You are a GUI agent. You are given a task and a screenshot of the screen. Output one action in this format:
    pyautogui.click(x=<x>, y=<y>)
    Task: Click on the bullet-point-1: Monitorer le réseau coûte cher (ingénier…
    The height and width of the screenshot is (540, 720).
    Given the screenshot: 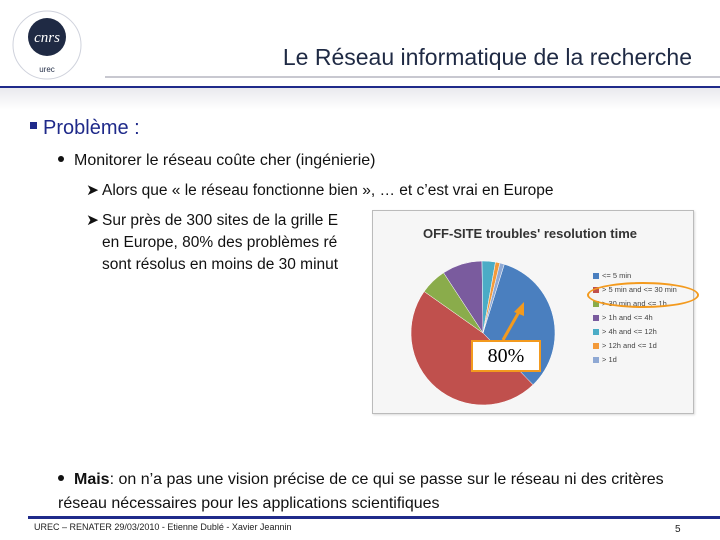 What is the action you would take?
    pyautogui.click(x=216, y=161)
    